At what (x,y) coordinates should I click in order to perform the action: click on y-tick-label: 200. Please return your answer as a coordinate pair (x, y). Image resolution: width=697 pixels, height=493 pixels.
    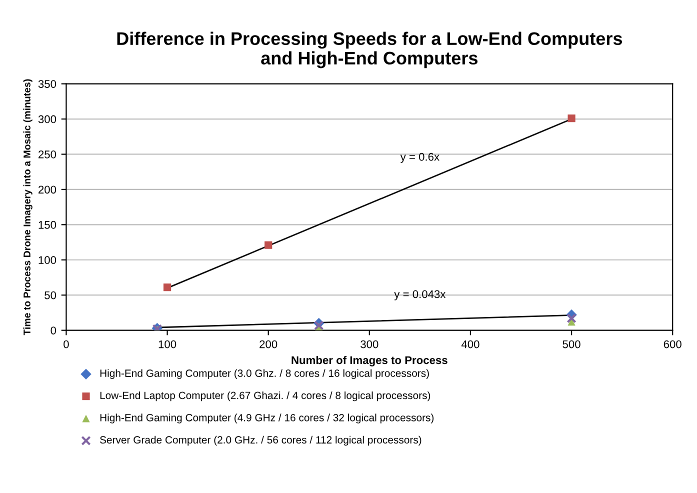
    Looking at the image, I should click on (47, 190).